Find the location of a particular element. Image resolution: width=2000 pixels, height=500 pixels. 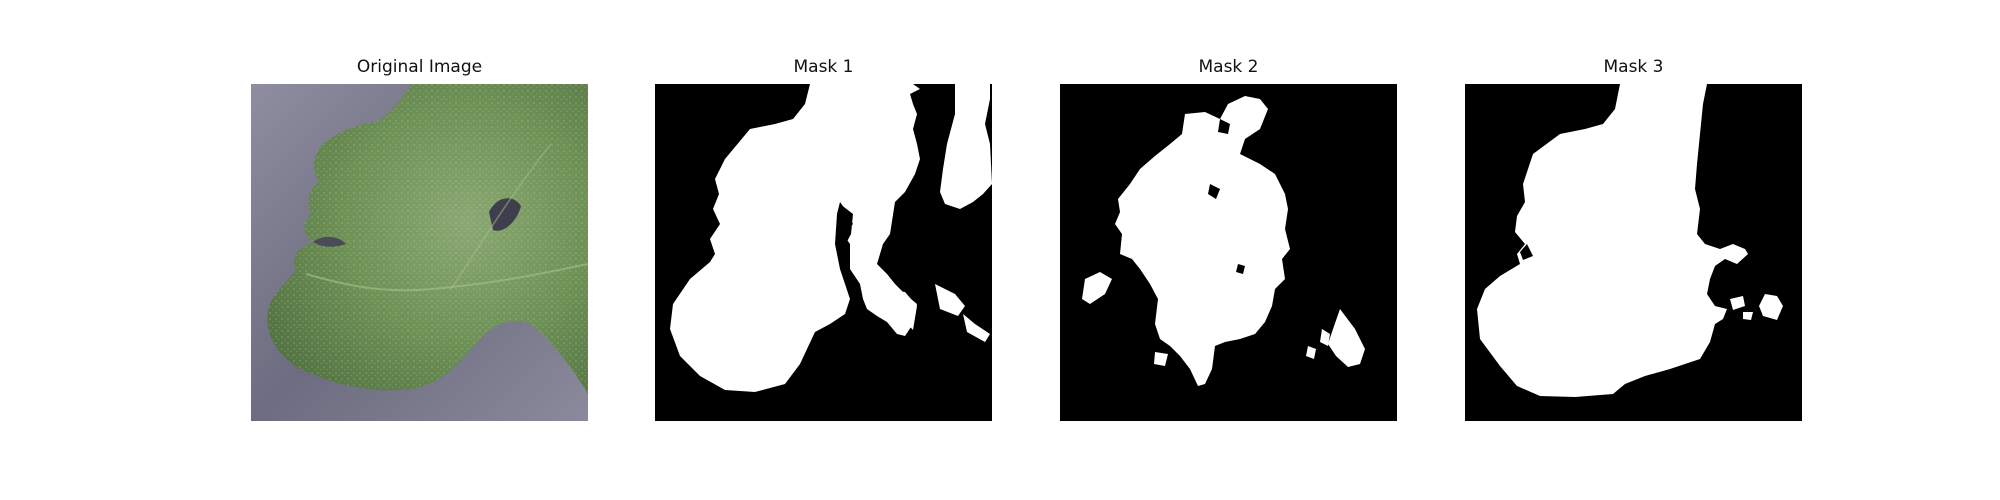

mask-2-image is located at coordinates (1228, 252).